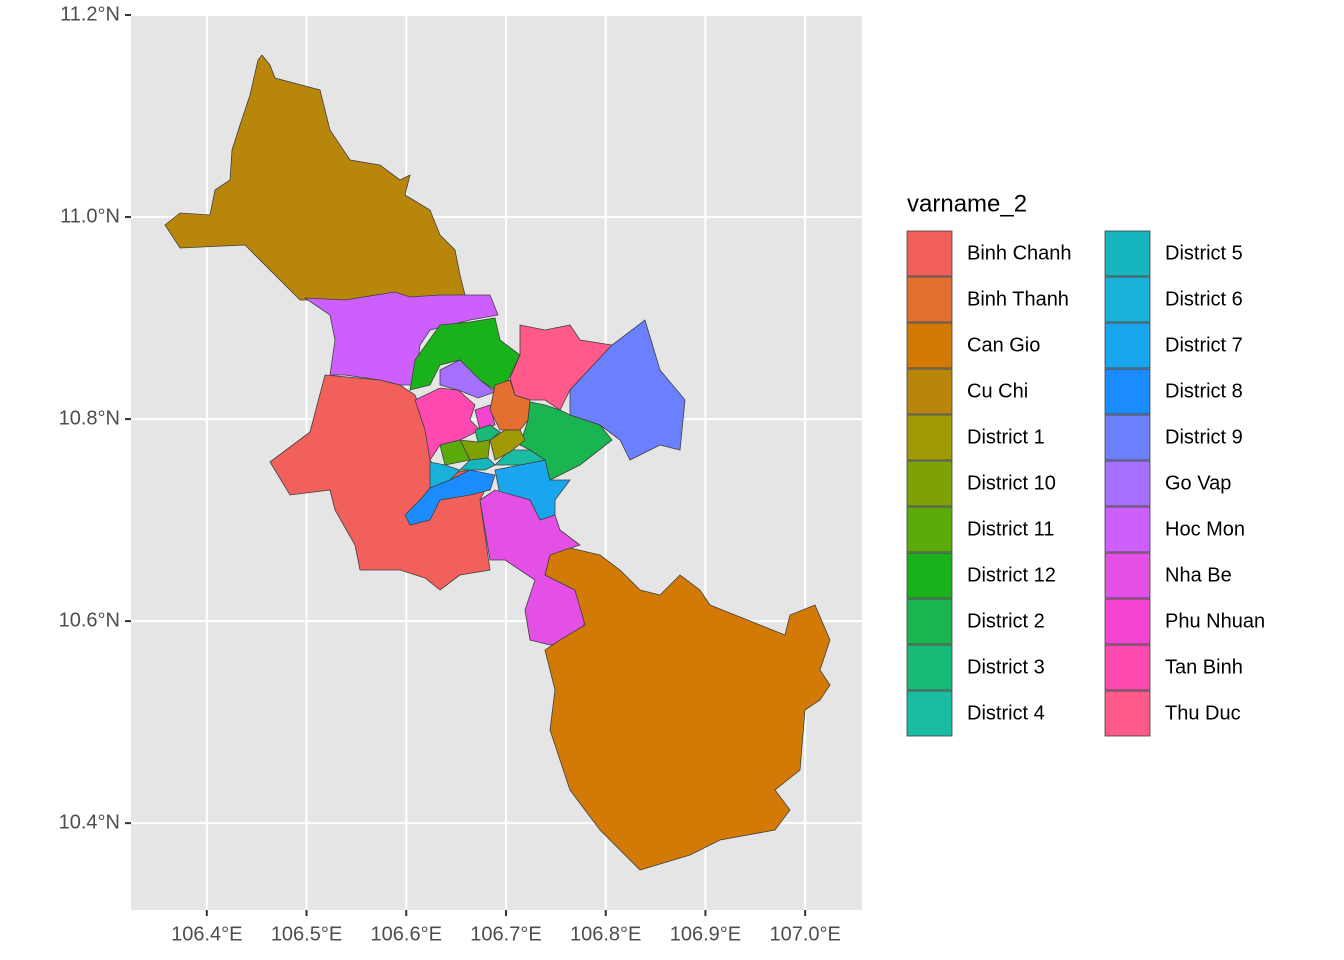 The height and width of the screenshot is (960, 1344). I want to click on y-tick-label: 10.4°N, so click(89, 822).